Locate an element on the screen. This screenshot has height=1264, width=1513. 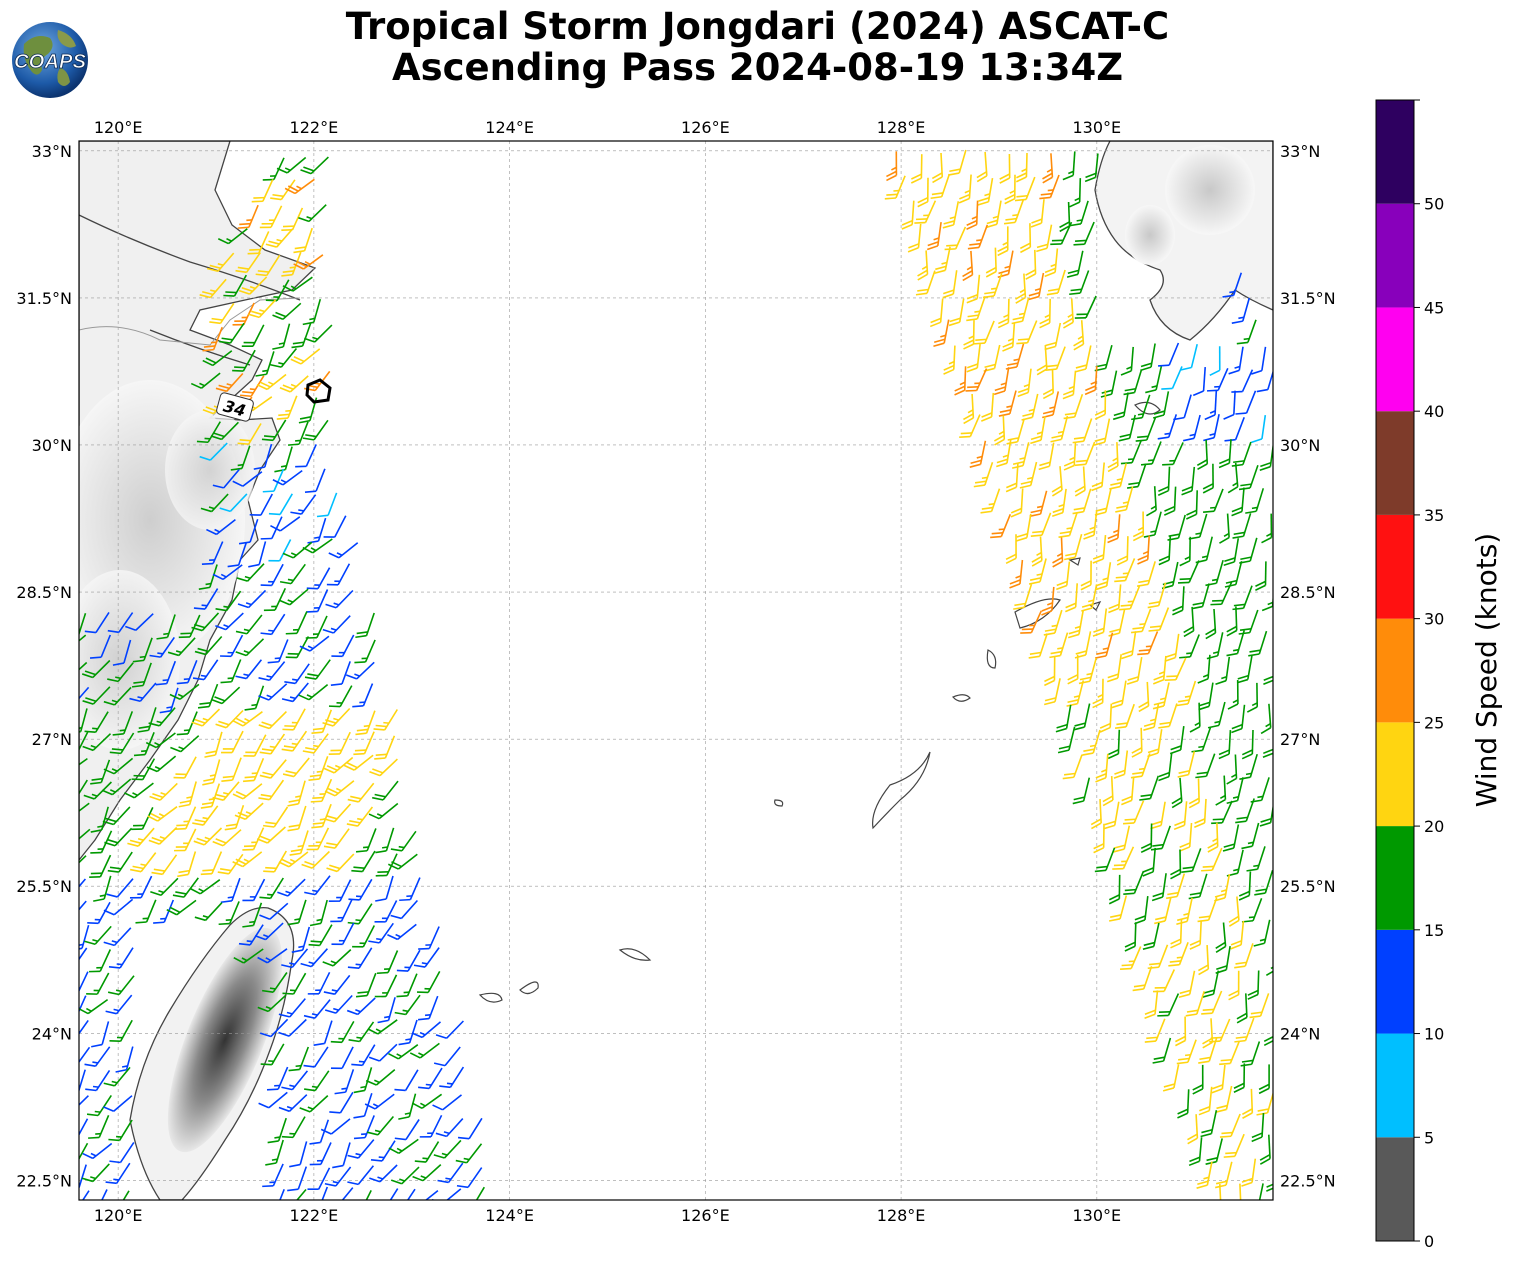
logo-text: COAPS is located at coordinates (50, 62).